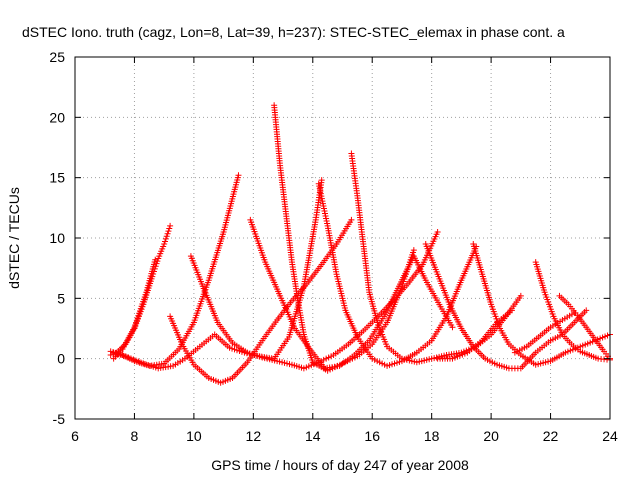  I want to click on x-tick-label: 8, so click(135, 436).